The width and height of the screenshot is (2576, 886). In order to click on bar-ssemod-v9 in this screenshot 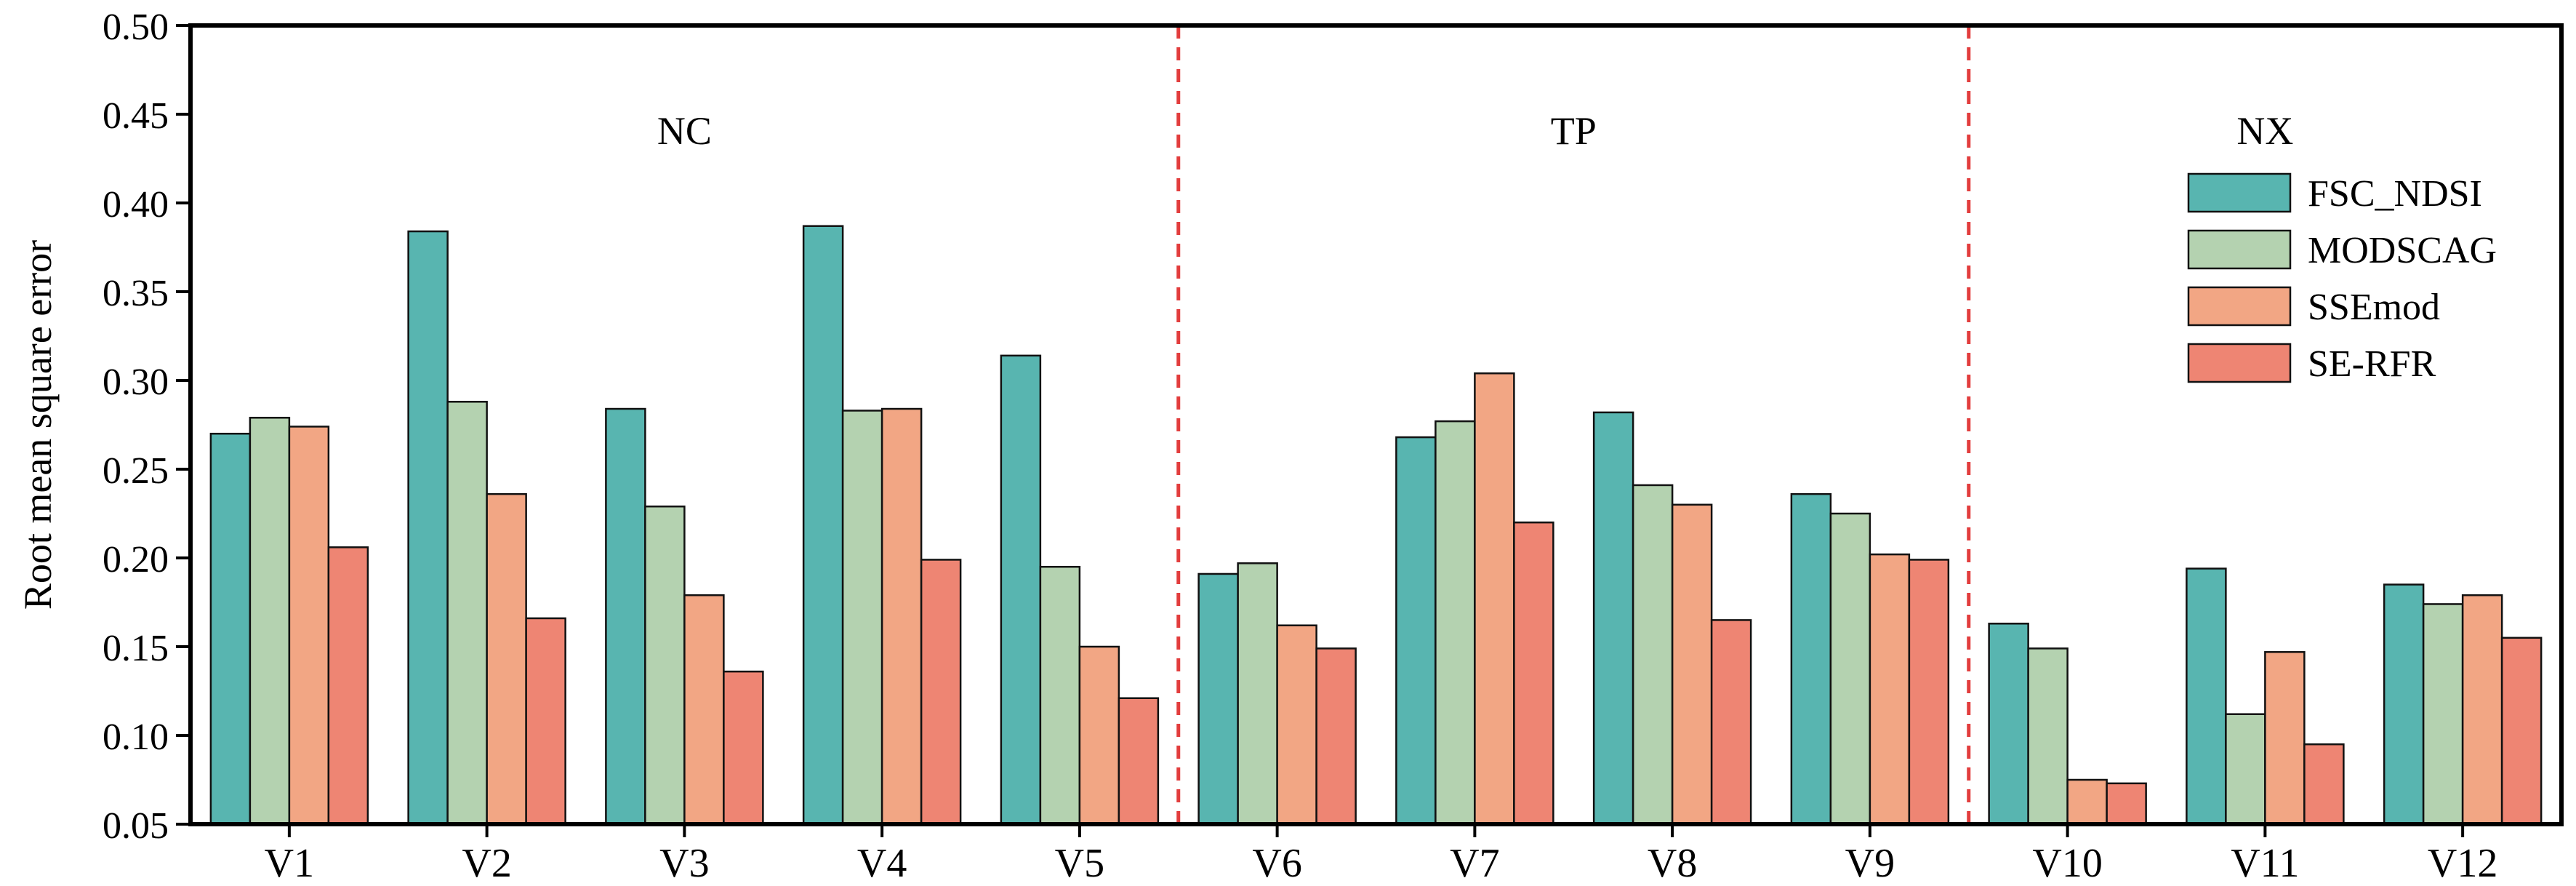, I will do `click(1890, 689)`.